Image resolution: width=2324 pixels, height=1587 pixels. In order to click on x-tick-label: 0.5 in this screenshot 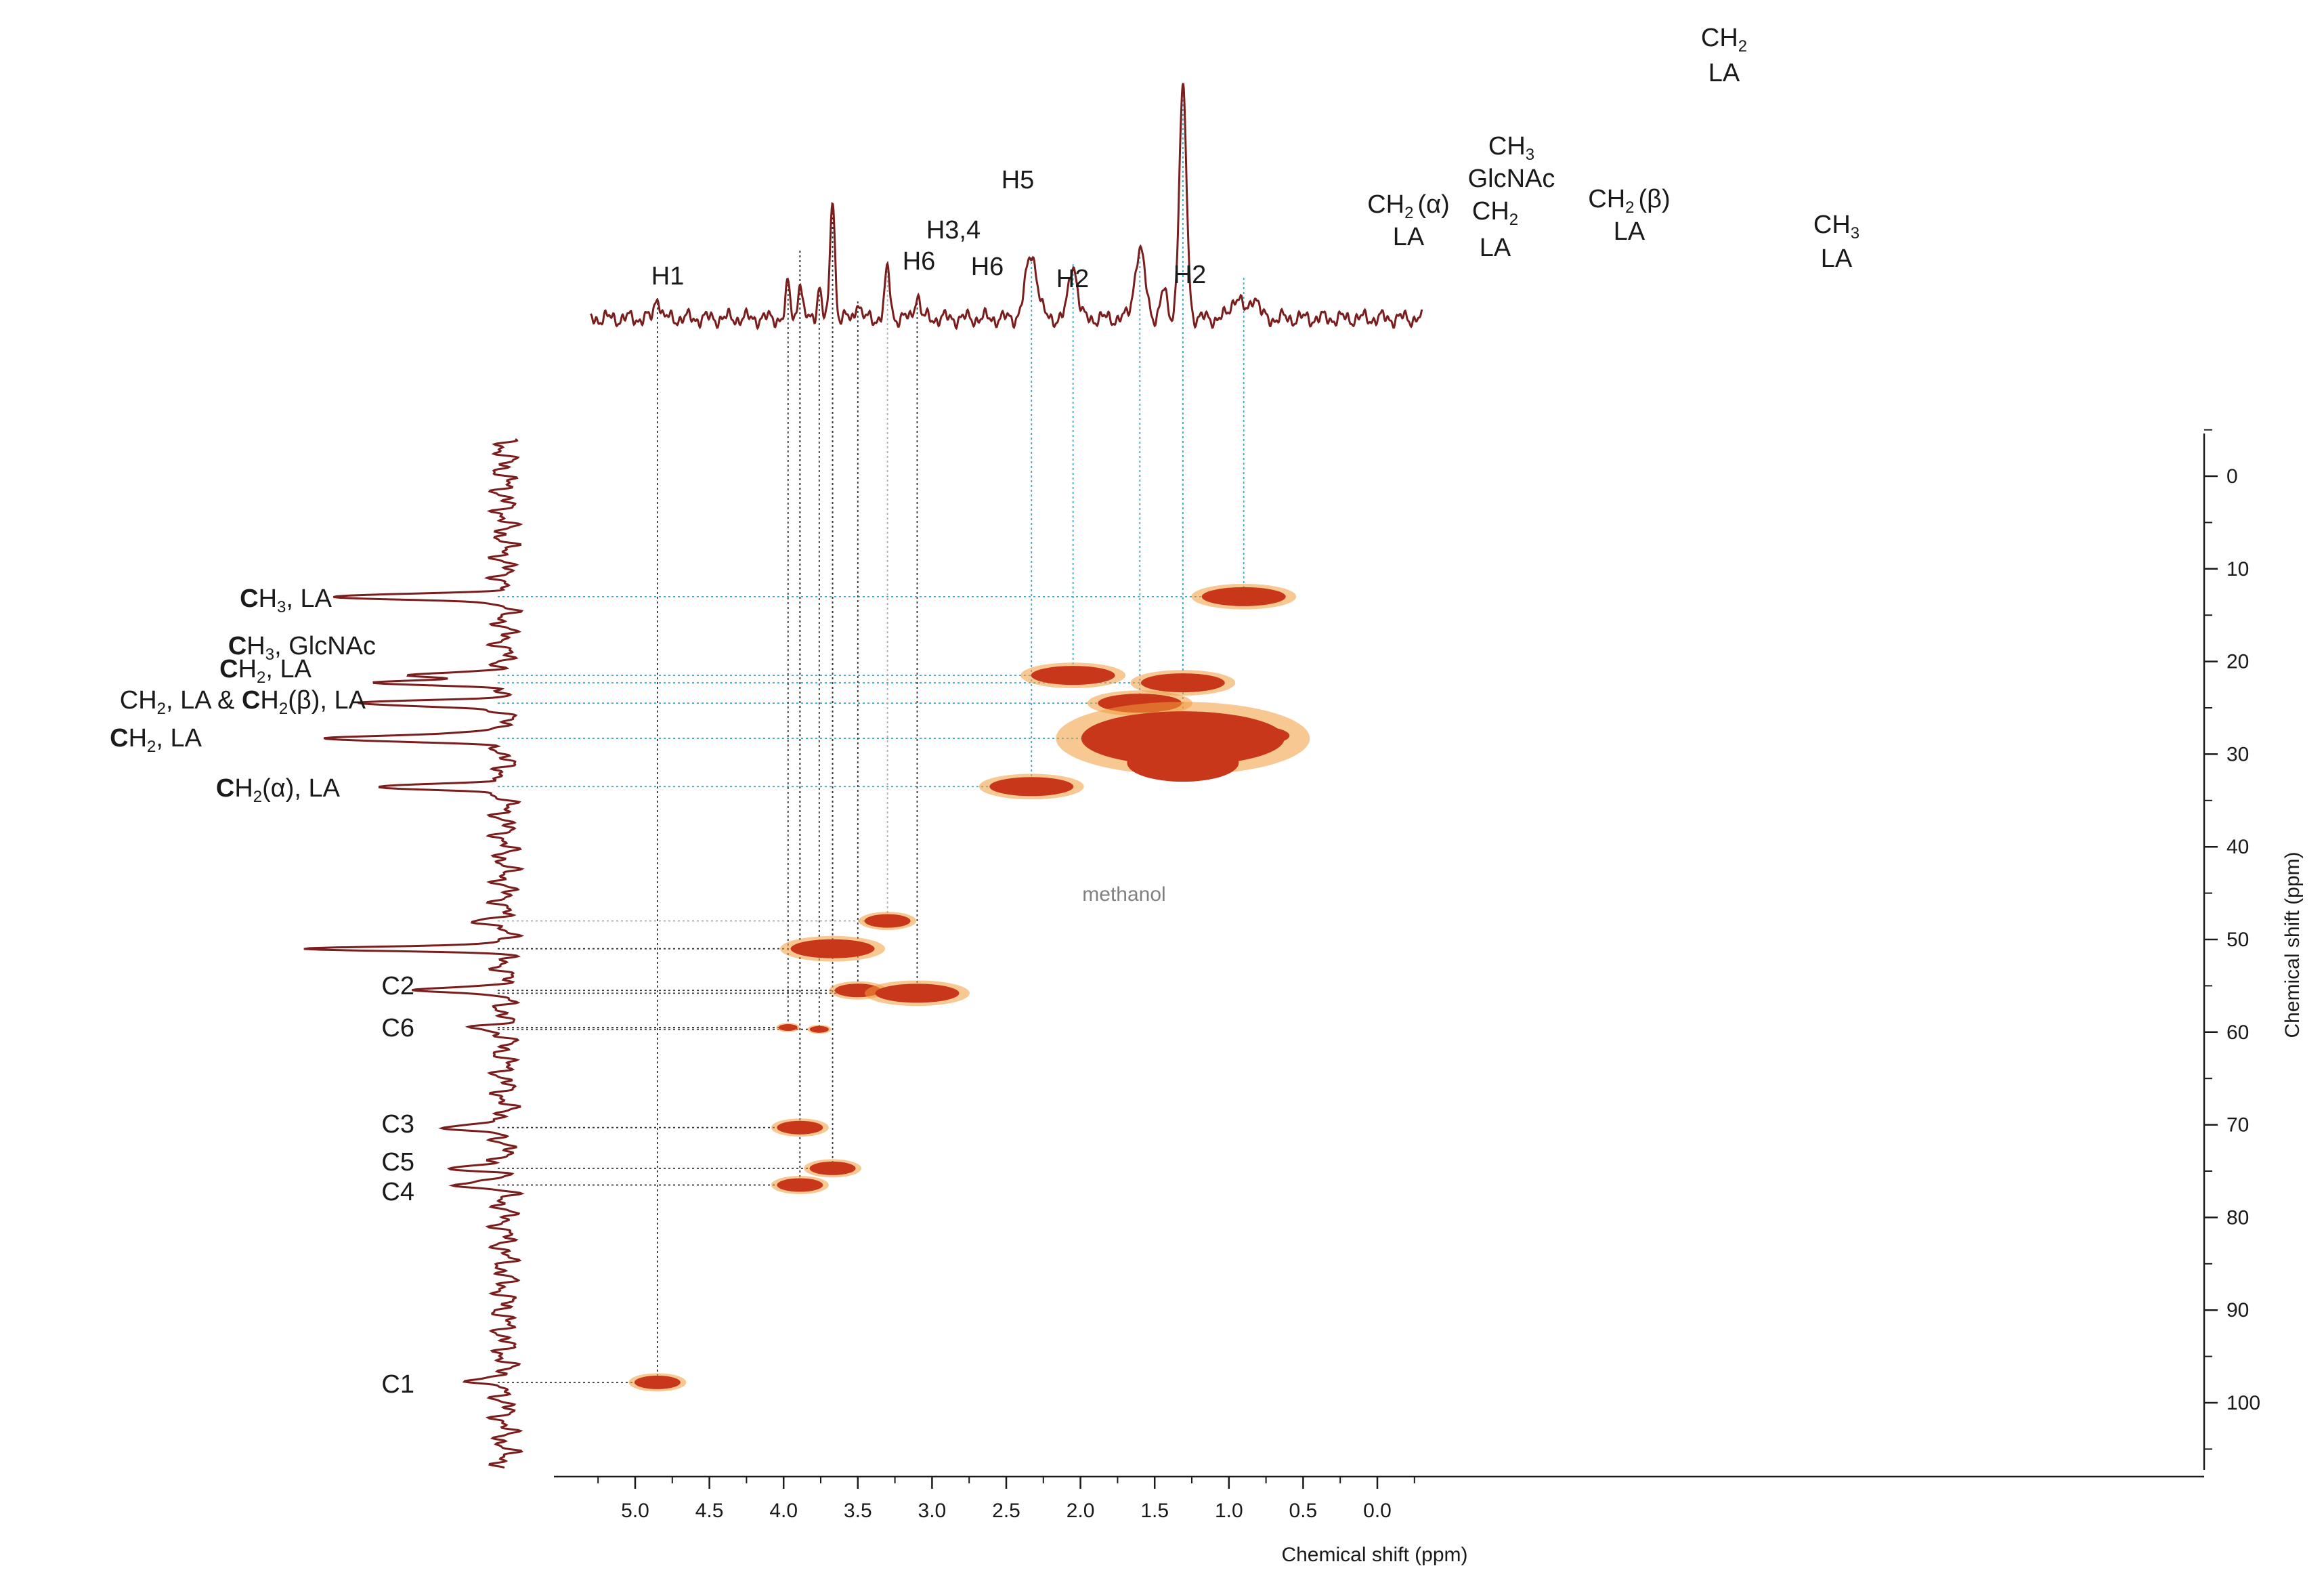, I will do `click(1303, 1511)`.